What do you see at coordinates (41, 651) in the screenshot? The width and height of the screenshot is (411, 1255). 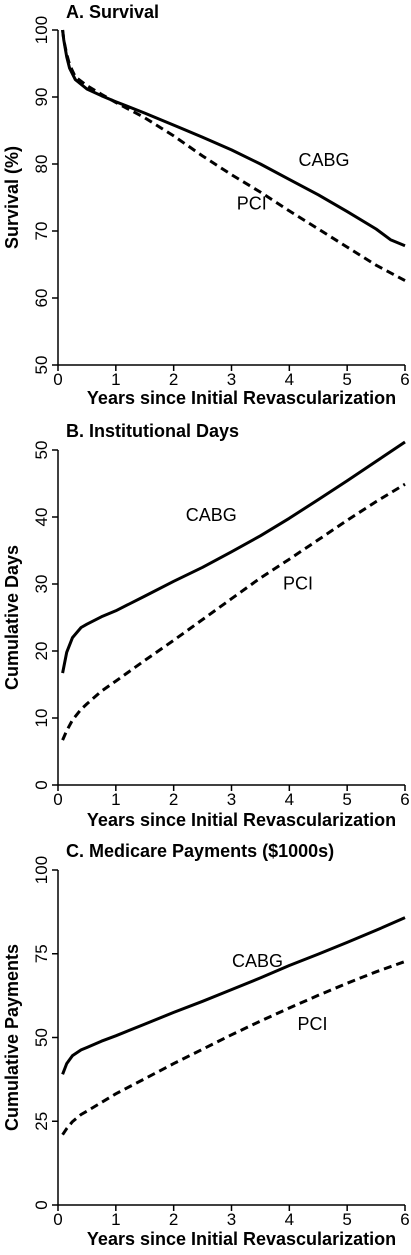 I see `y-tick-label: 20` at bounding box center [41, 651].